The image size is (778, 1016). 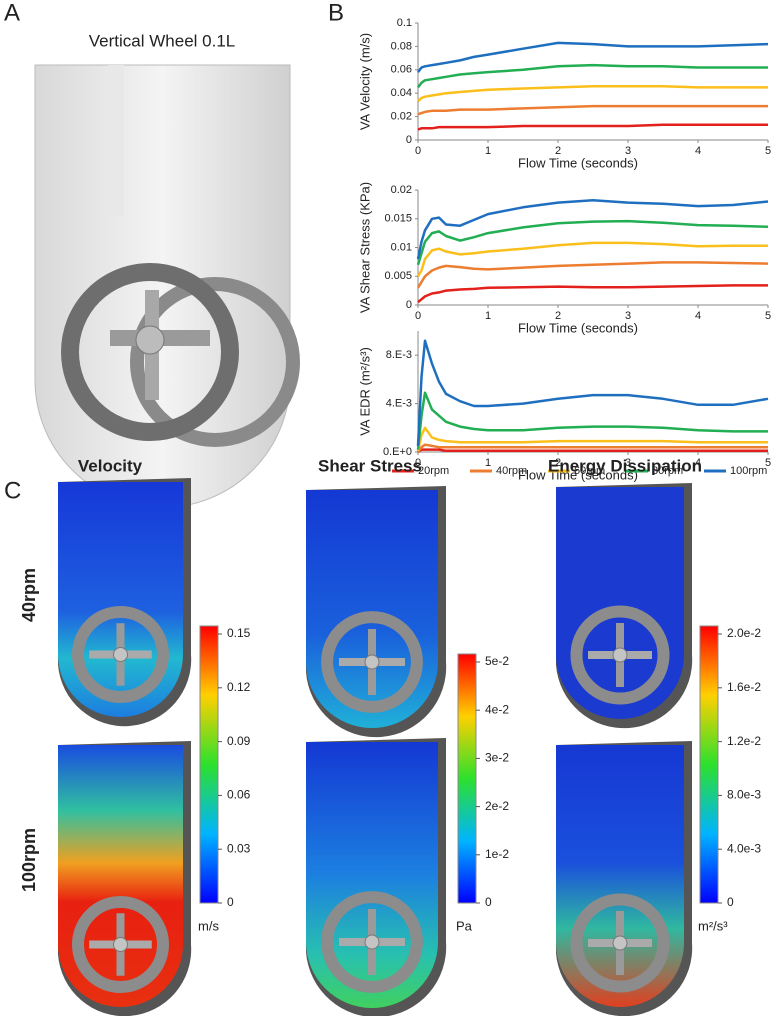 I want to click on y-axis-label: VA Velocity (m/s), so click(x=364, y=81).